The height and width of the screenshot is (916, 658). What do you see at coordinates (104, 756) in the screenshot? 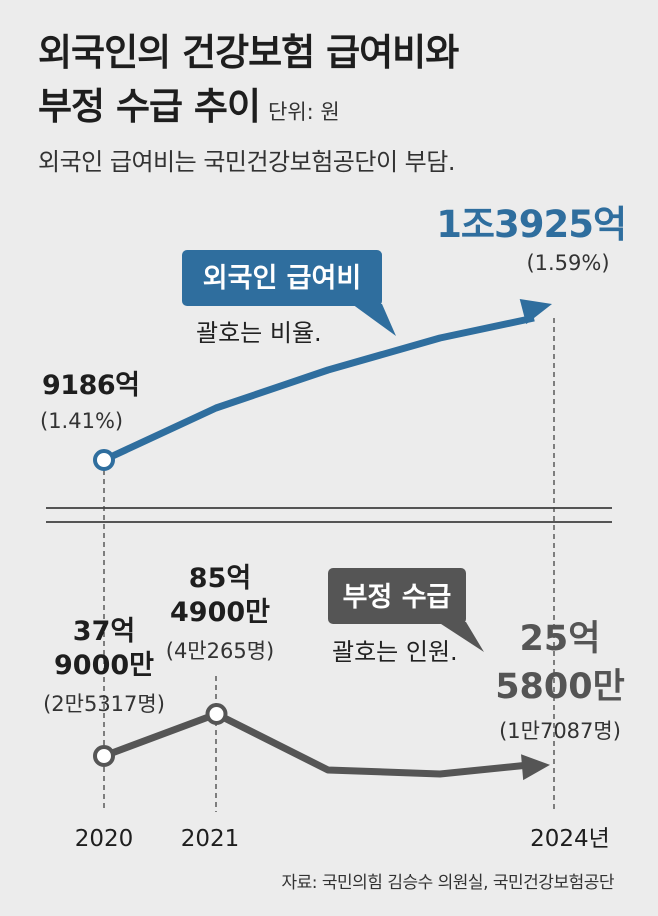
I see `fraud-claims-point-2020` at bounding box center [104, 756].